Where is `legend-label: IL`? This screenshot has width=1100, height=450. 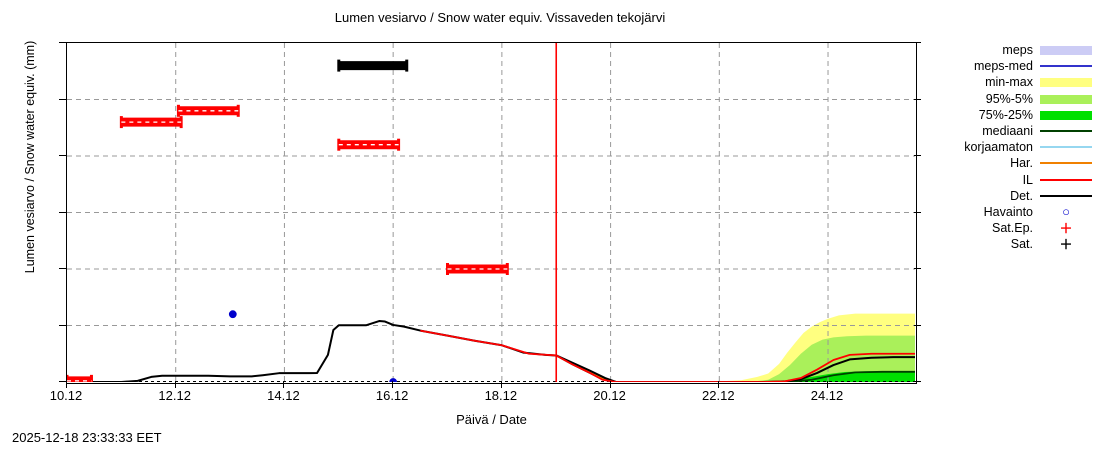
legend-label: IL is located at coordinates (1027, 179).